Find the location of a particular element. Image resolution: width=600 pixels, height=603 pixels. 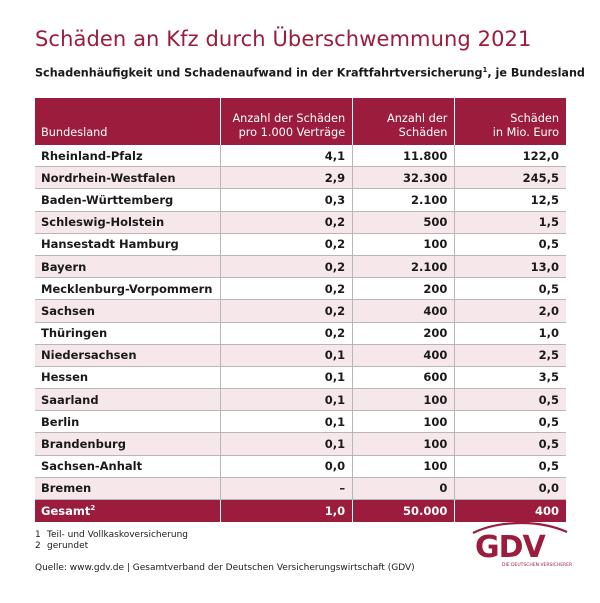

table-row: Bremen –0 0,0 is located at coordinates (300, 489).